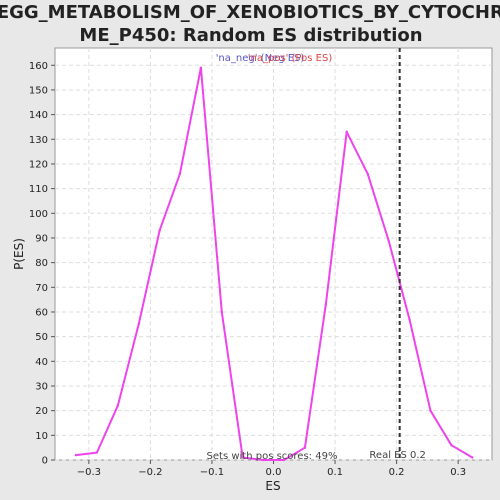 The width and height of the screenshot is (500, 500). I want to click on legend-entry-neg: 'na_neg' (Neg ES), so click(260, 58).